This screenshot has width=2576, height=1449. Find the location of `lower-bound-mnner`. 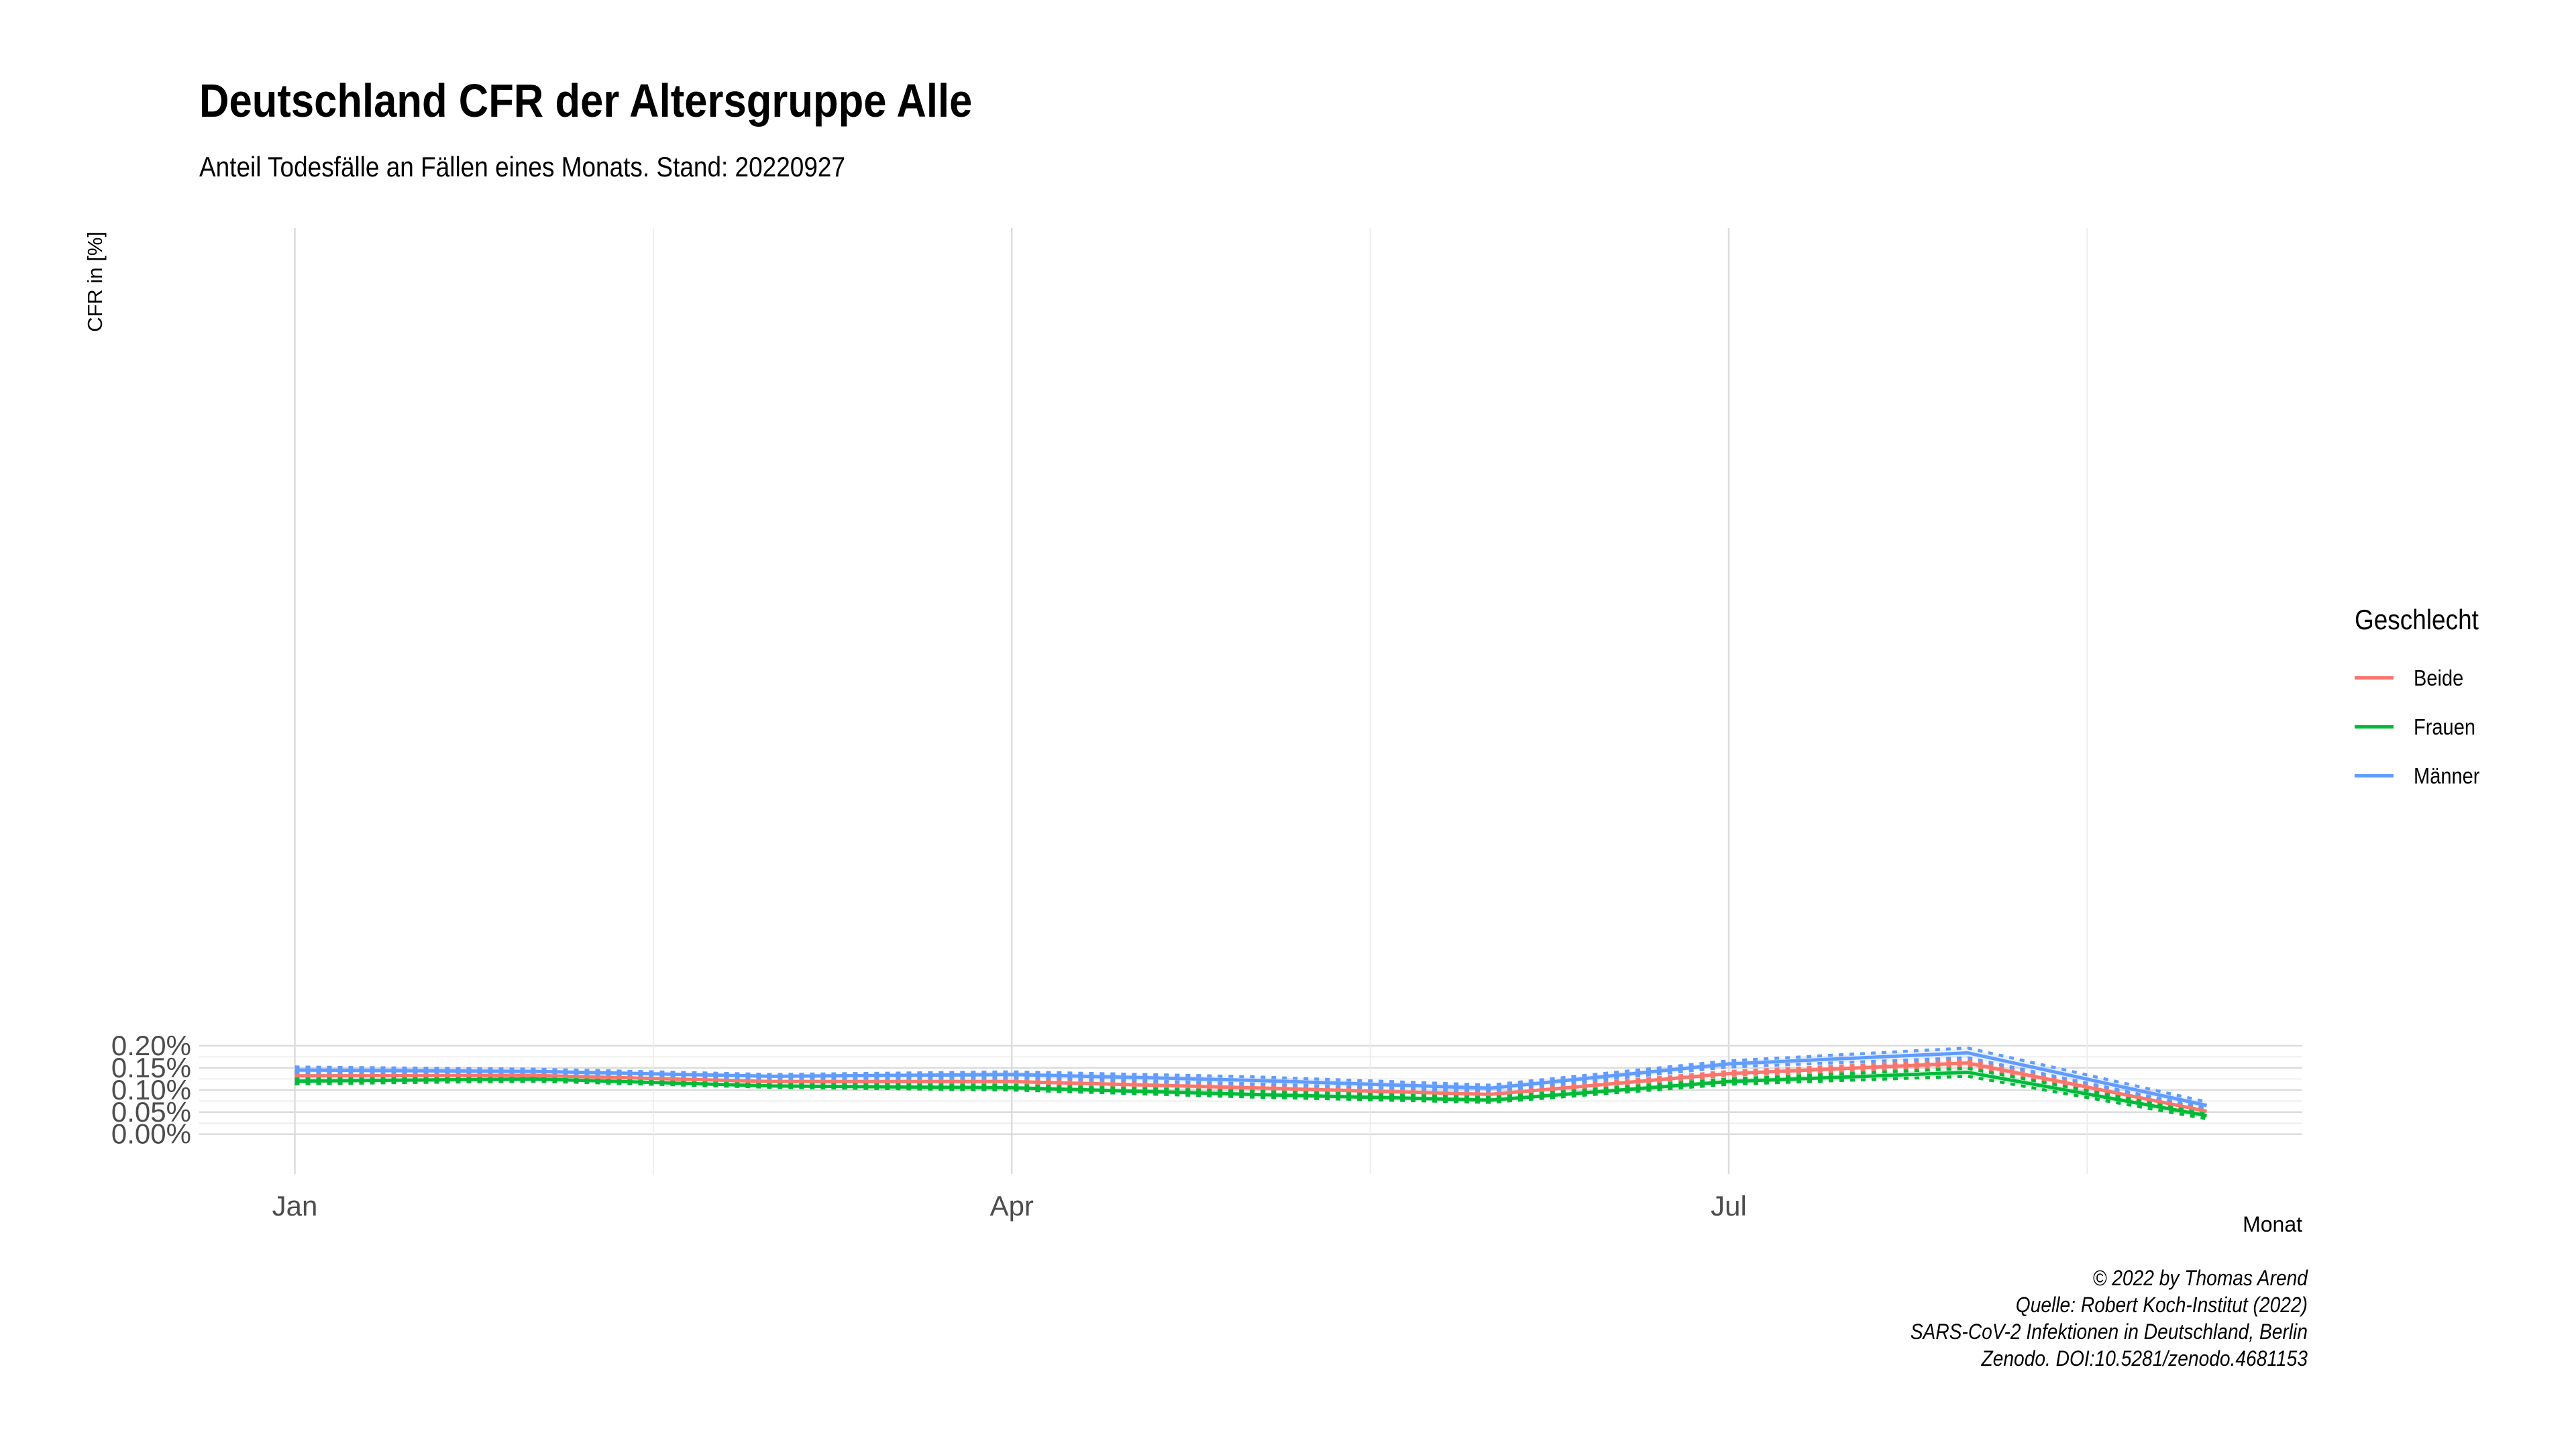

lower-bound-mnner is located at coordinates (1250, 1083).